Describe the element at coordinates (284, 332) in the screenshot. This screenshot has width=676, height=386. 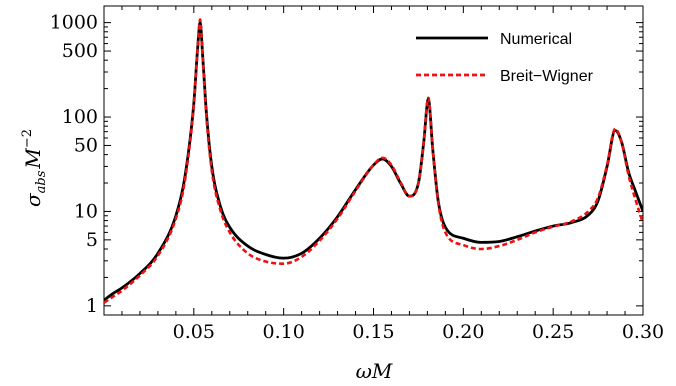
I see `x-tick-label: 0.10` at that location.